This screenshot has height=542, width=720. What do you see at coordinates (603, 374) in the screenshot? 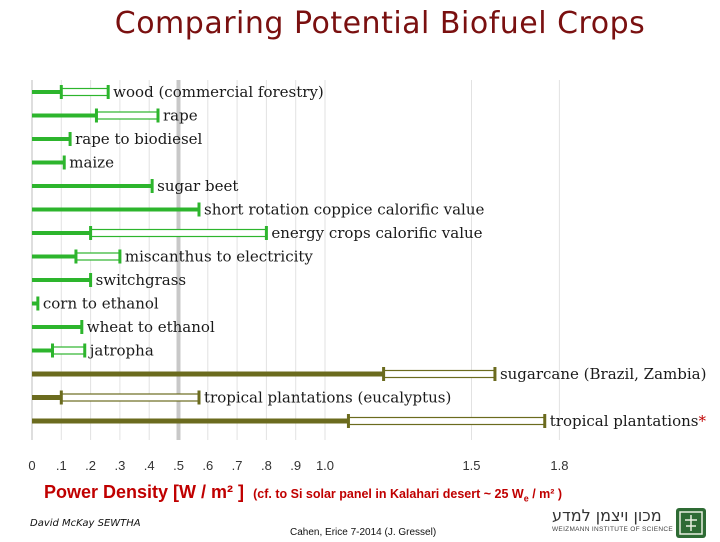
I see `row-label: sugarcane (Brazil, Zambia)` at bounding box center [603, 374].